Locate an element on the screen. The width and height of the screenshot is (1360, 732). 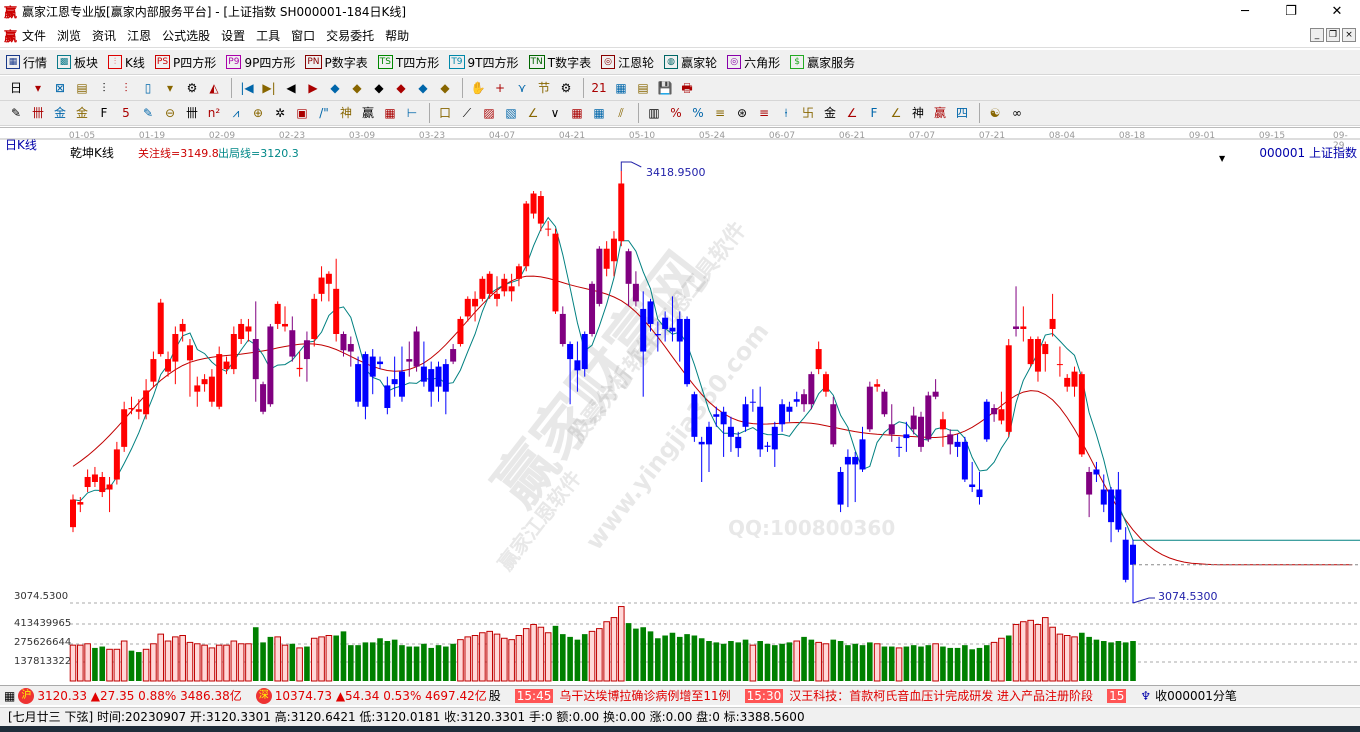
toolbar-button-4: P9 9P四方形 is located at coordinates (260, 62).